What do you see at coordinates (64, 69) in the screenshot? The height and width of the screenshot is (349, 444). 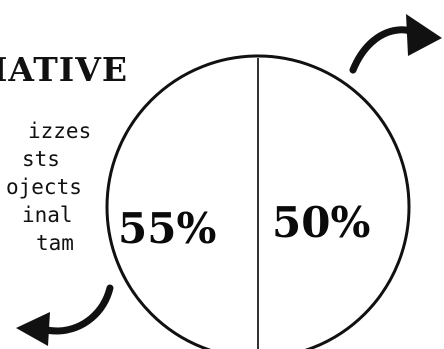 I see `section-heading: IATIVE` at bounding box center [64, 69].